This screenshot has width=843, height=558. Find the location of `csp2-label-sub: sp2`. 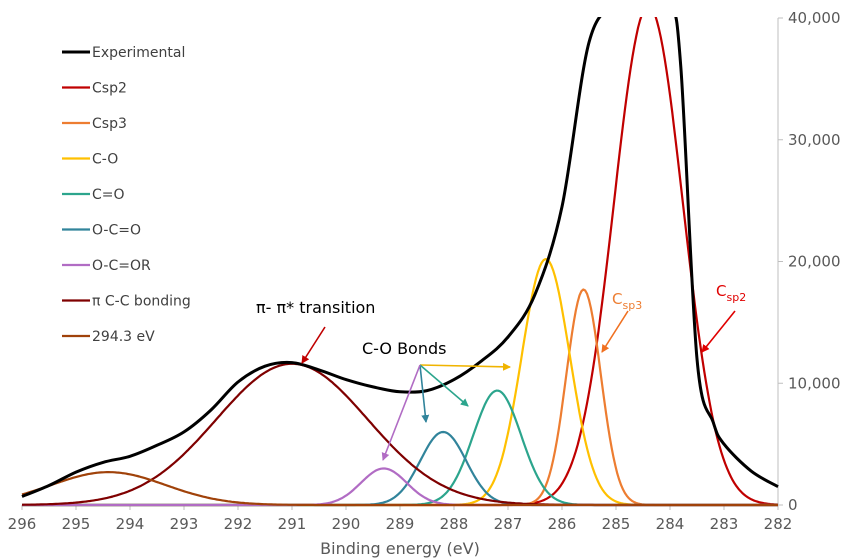

csp2-label-sub: sp2 is located at coordinates (736, 297).